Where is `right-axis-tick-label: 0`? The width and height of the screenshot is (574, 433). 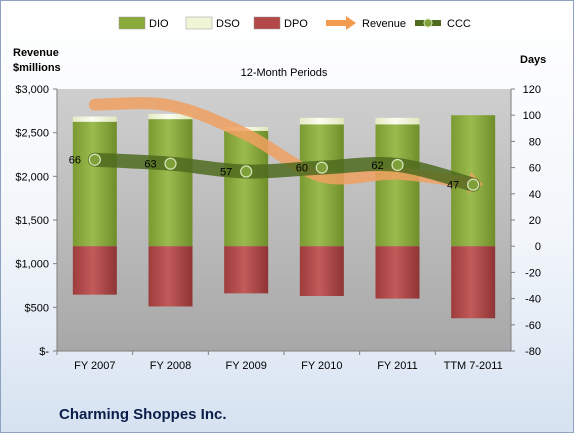 right-axis-tick-label: 0 is located at coordinates (538, 247).